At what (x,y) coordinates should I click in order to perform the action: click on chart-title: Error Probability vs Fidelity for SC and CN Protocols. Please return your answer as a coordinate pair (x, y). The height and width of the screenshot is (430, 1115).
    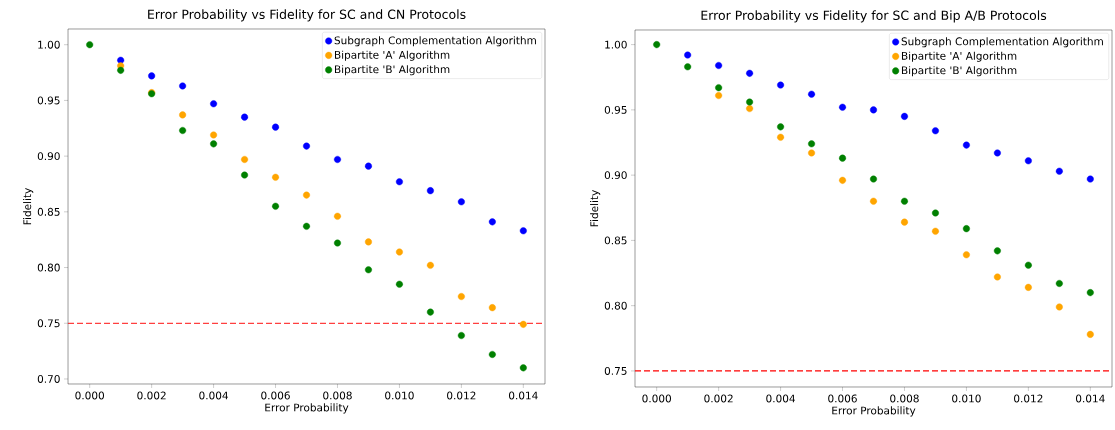
    Looking at the image, I should click on (307, 15).